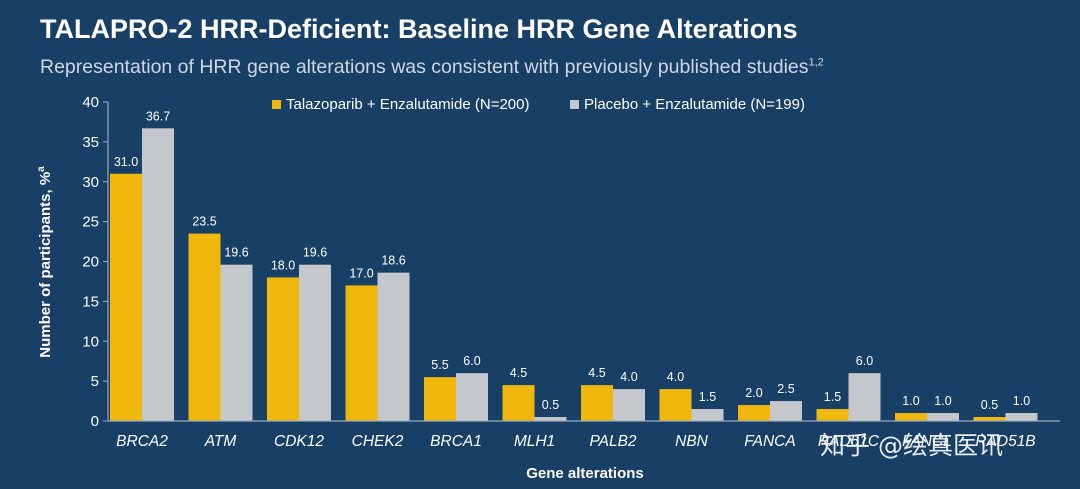  What do you see at coordinates (550, 419) in the screenshot?
I see `bar-2-mlh1` at bounding box center [550, 419].